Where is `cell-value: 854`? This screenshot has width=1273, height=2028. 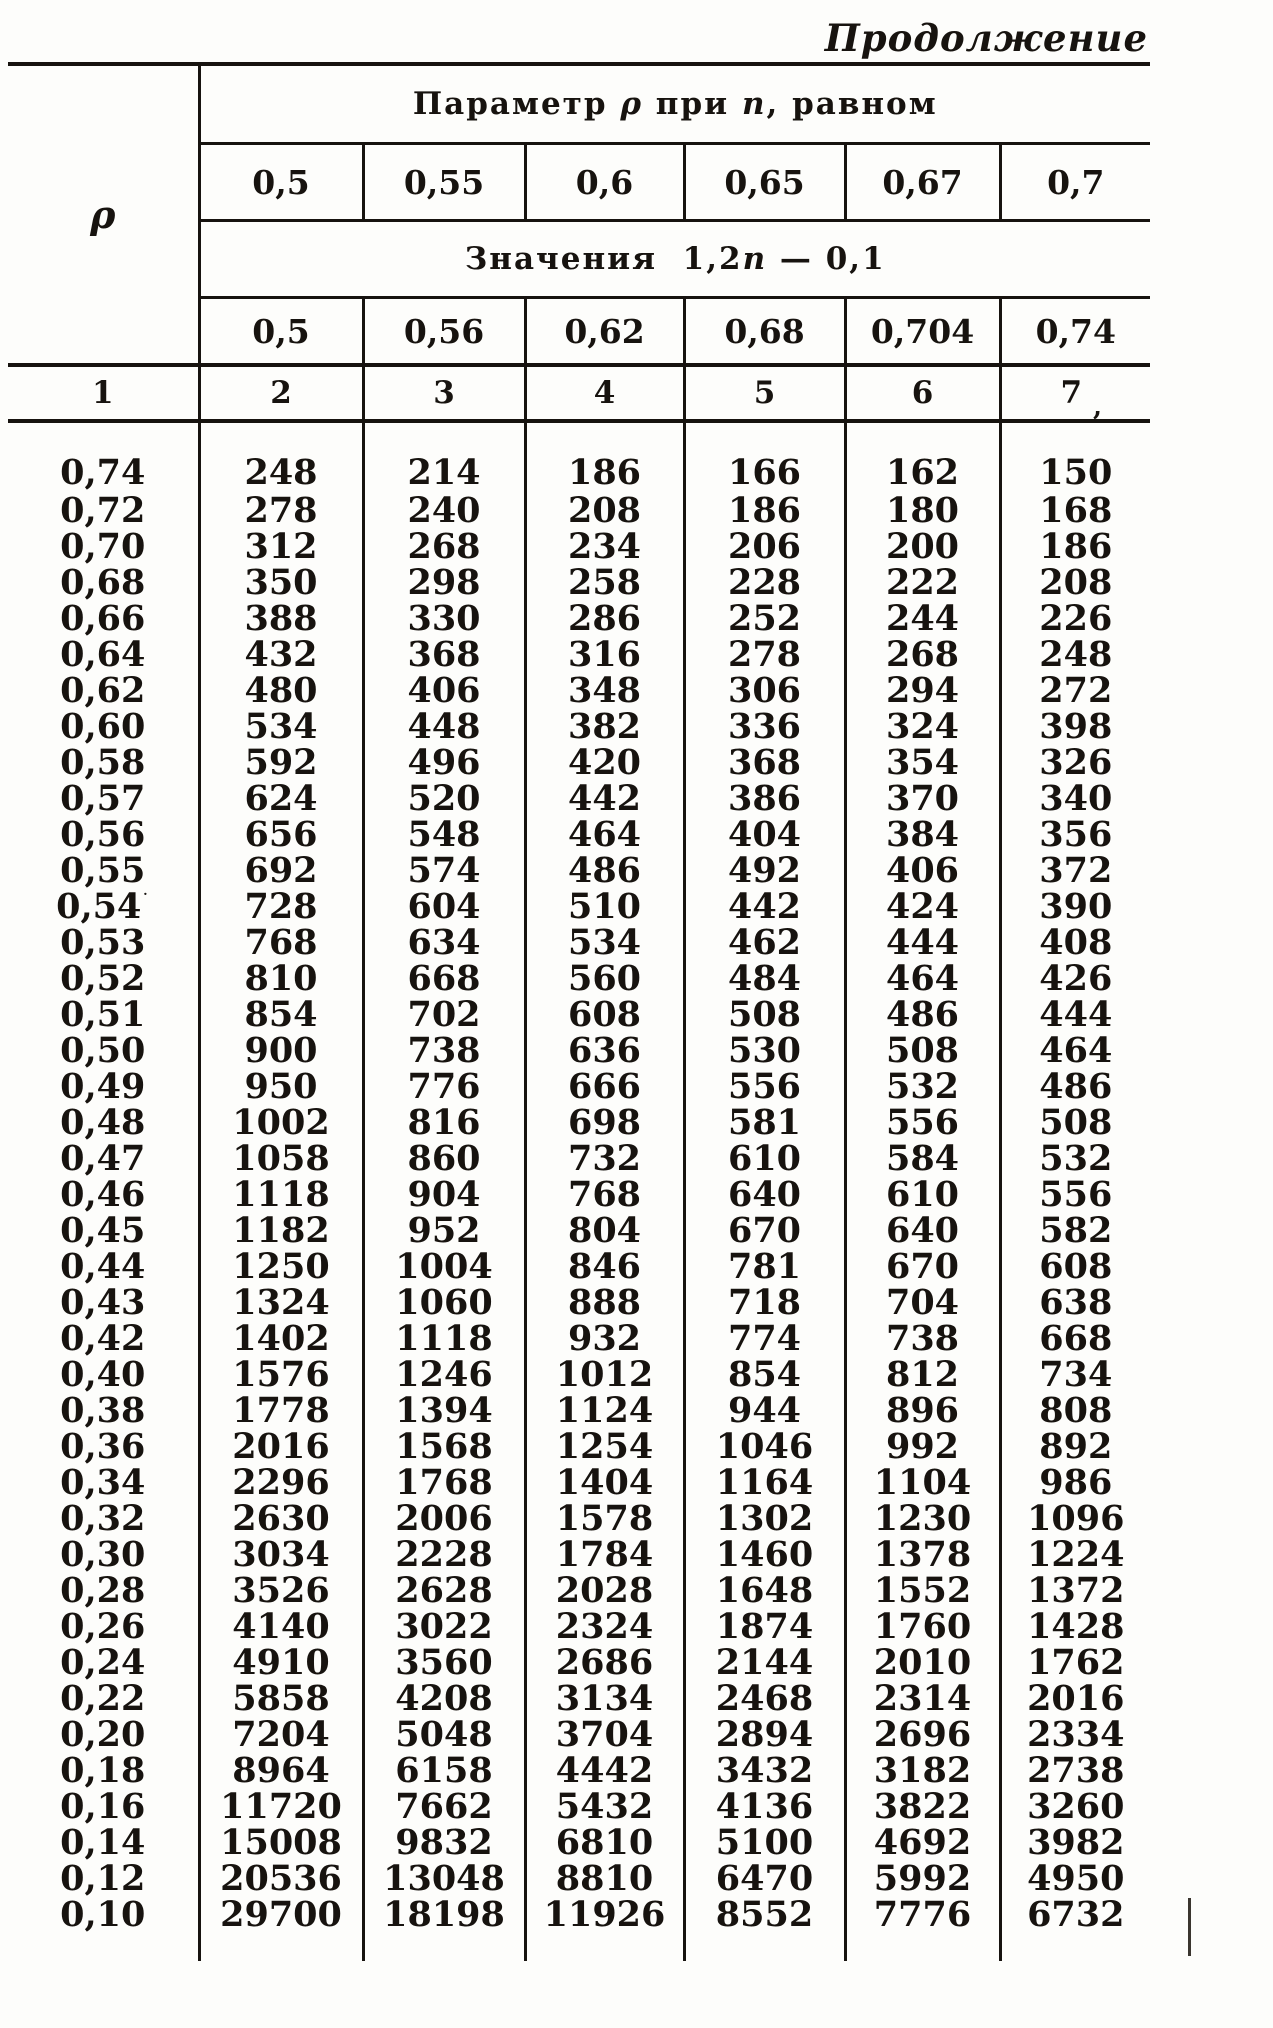 cell-value: 854 is located at coordinates (763, 1375).